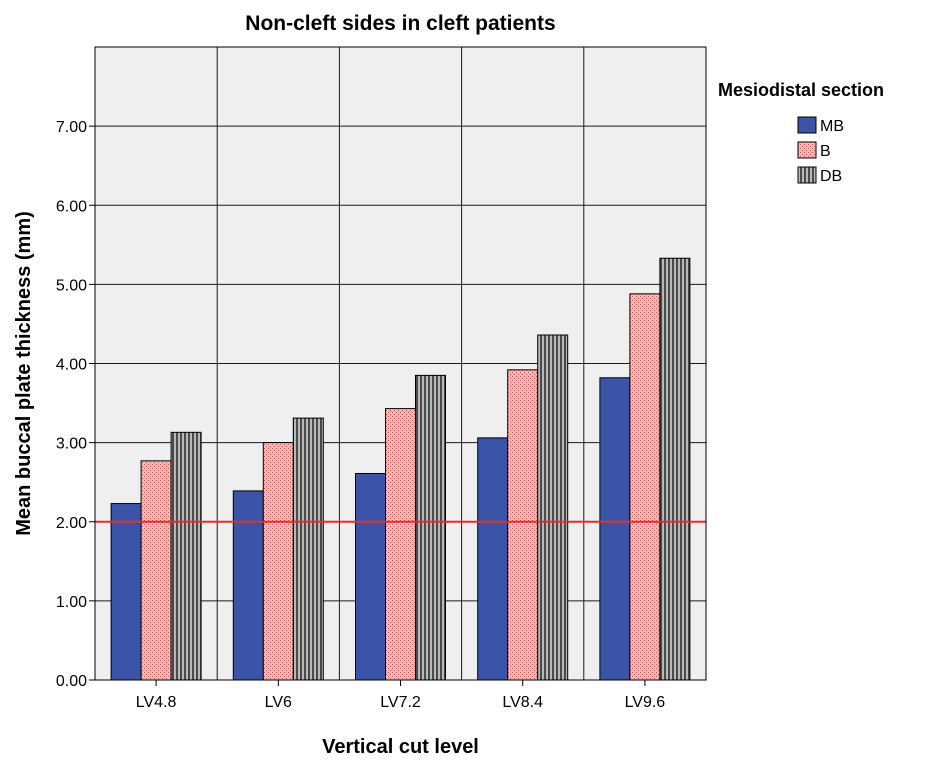  Describe the element at coordinates (71, 602) in the screenshot. I see `y-tick-label: 1.00` at that location.